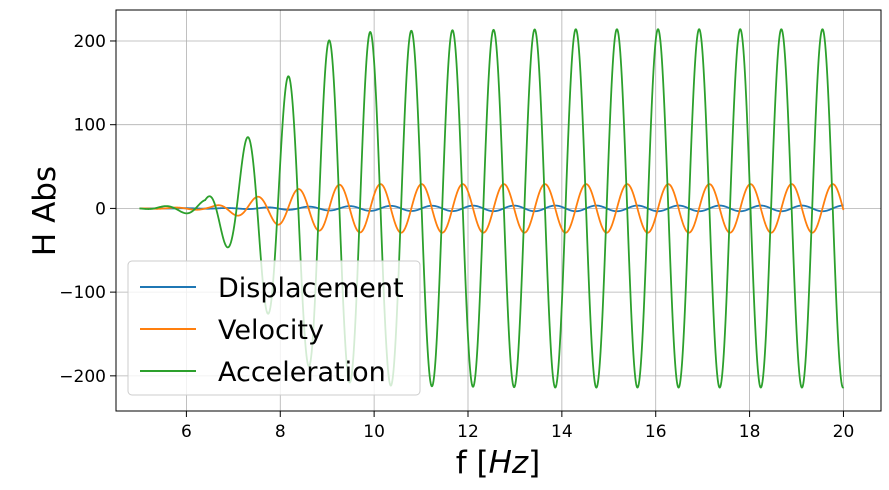 This screenshot has height=490, width=889. What do you see at coordinates (271, 330) in the screenshot?
I see `velocity-legend-label: Velocity` at bounding box center [271, 330].